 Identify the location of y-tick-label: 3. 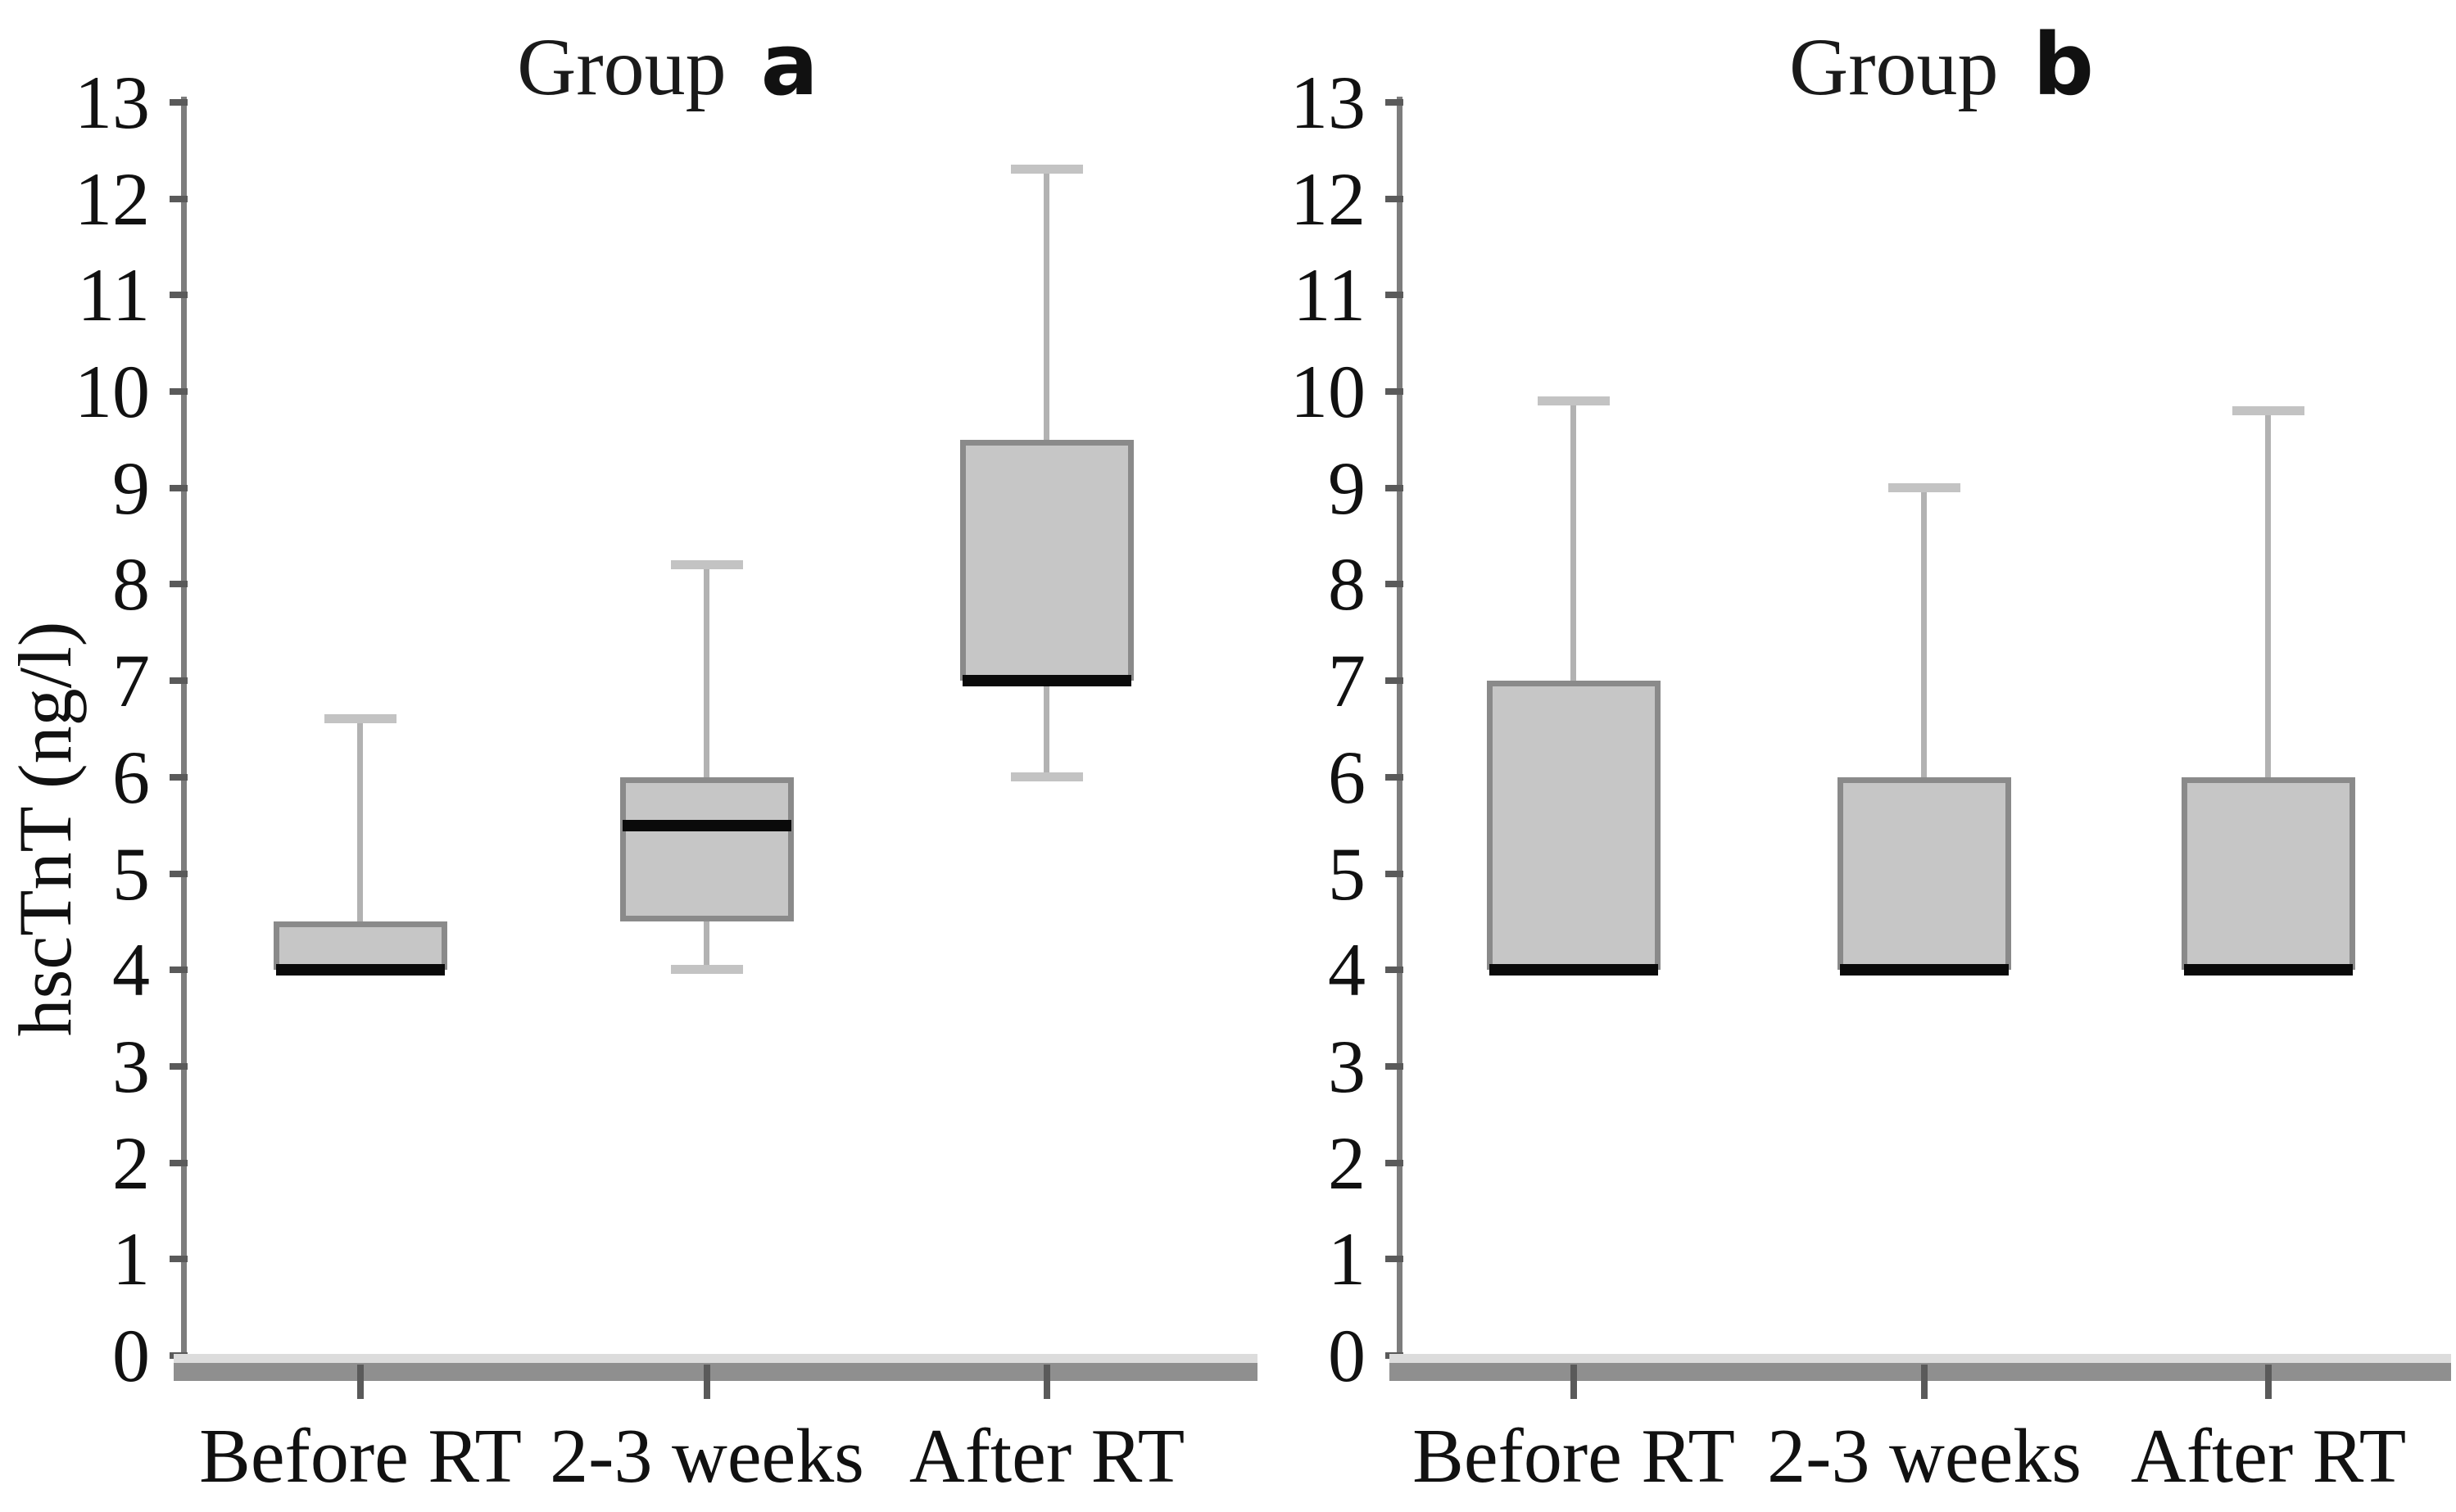
(131, 1066).